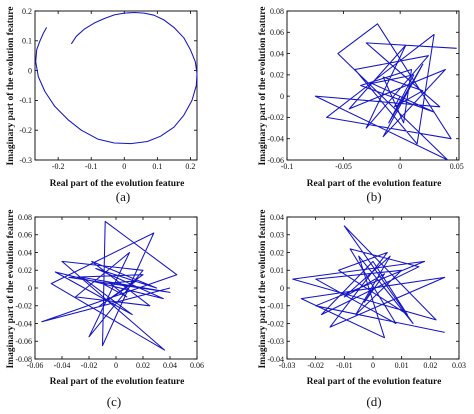 This screenshot has width=474, height=414. I want to click on x-tick-label: -0.04, so click(62, 365).